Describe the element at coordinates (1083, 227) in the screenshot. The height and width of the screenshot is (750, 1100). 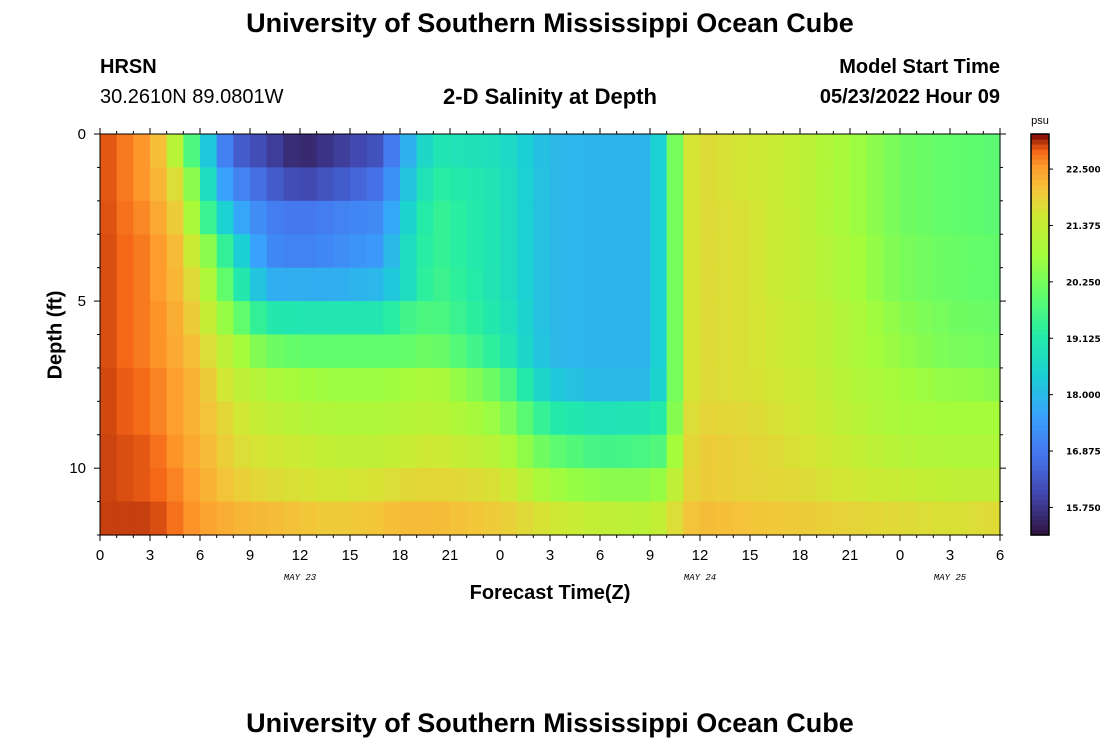
I see `colorbar-tick-label: 21.375` at that location.